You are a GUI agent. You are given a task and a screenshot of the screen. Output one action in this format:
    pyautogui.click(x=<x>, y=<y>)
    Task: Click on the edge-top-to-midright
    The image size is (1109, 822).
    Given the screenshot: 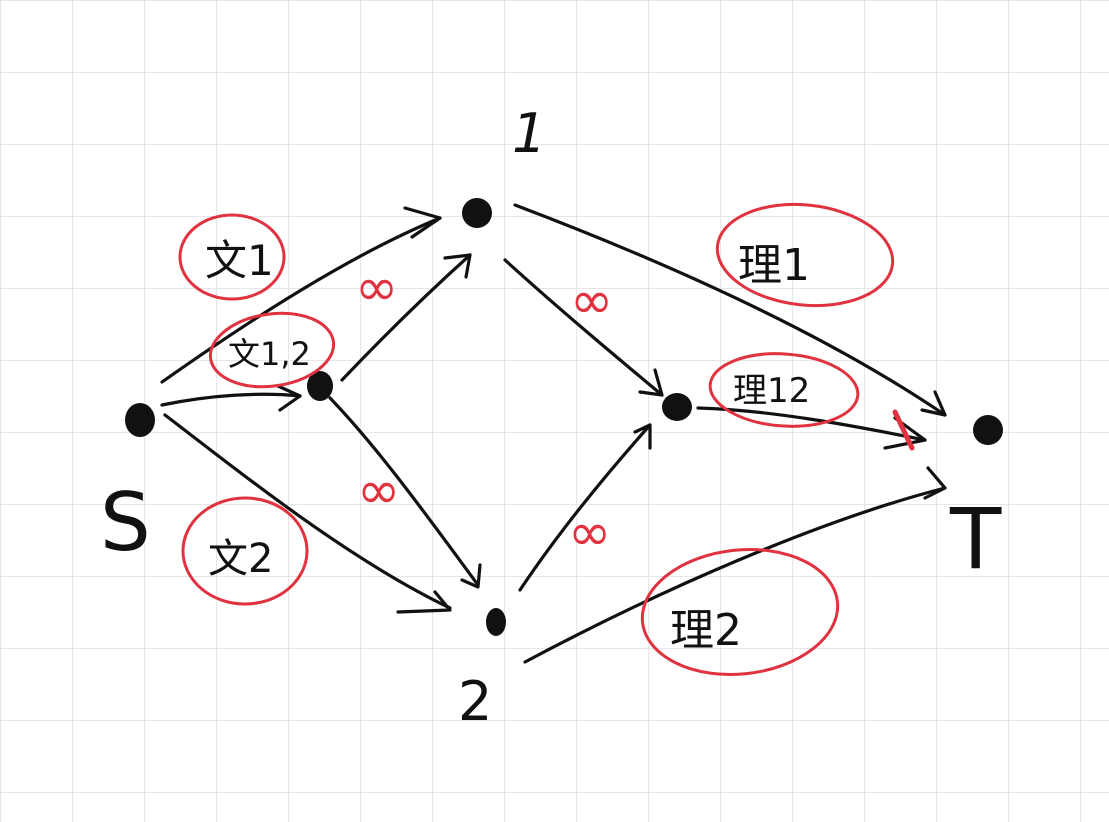 What is the action you would take?
    pyautogui.click(x=583, y=327)
    